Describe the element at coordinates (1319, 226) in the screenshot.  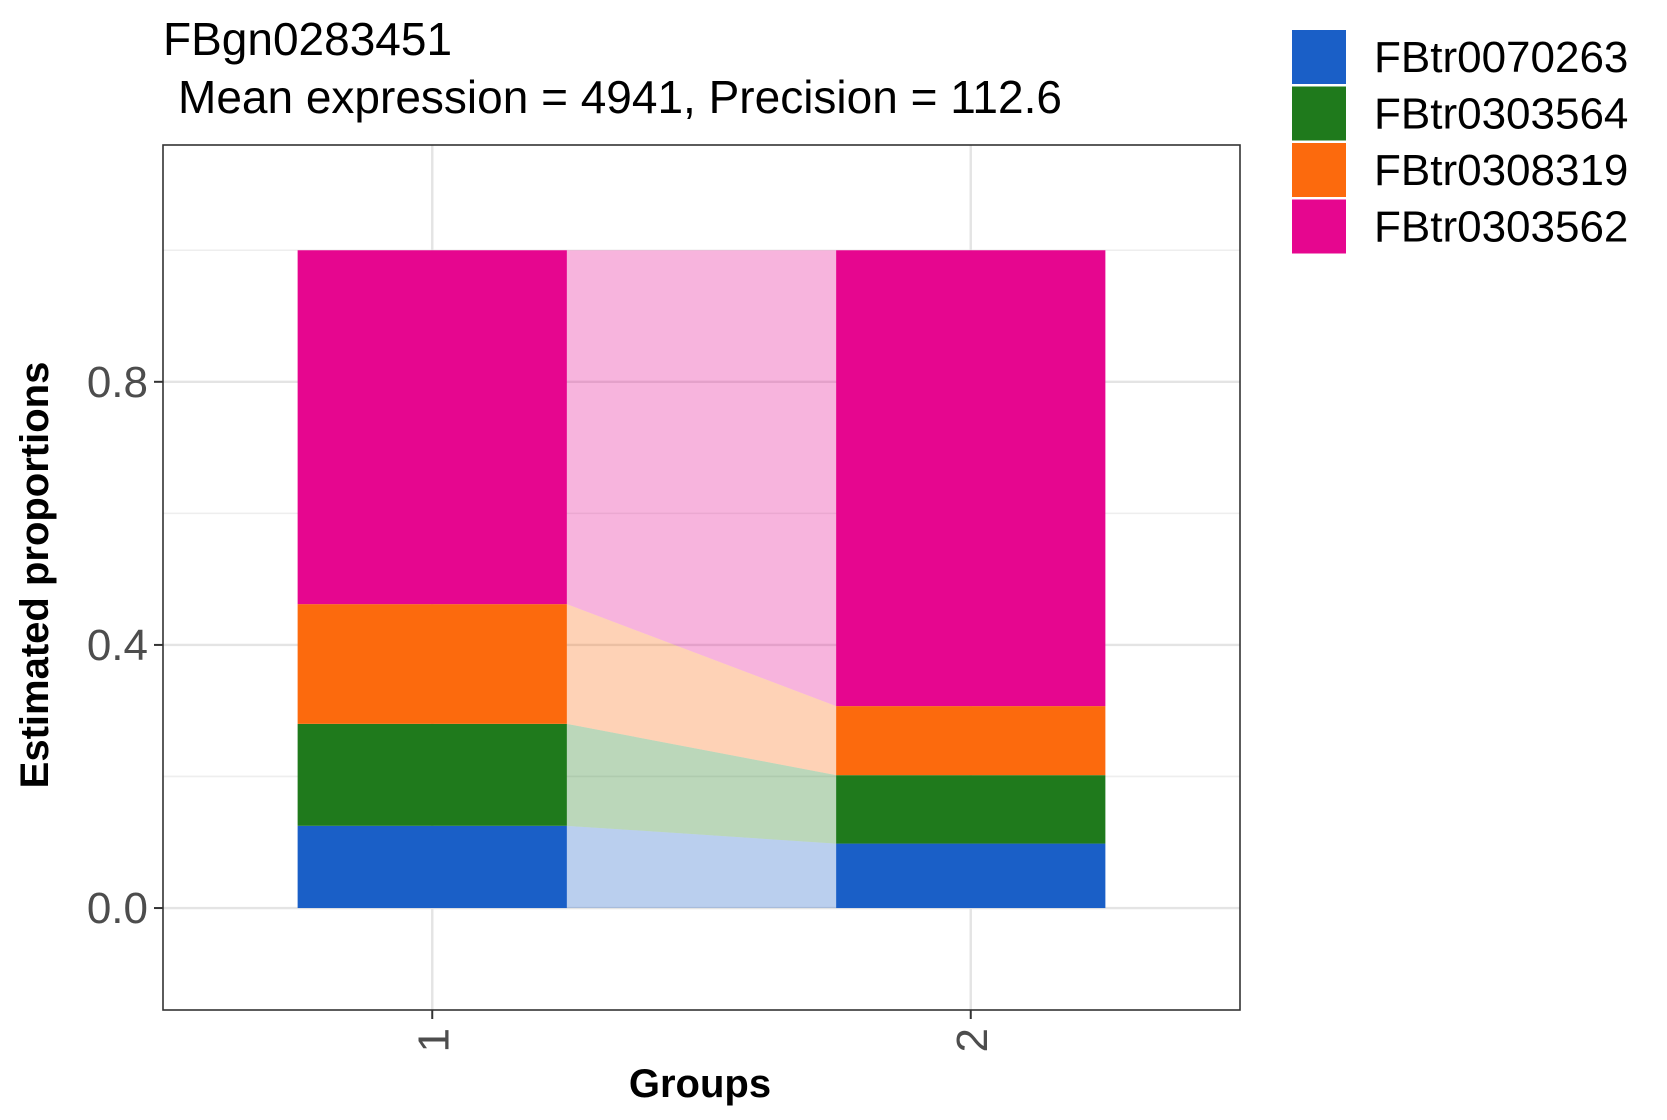
I see `legend-key-FBtr0303562` at that location.